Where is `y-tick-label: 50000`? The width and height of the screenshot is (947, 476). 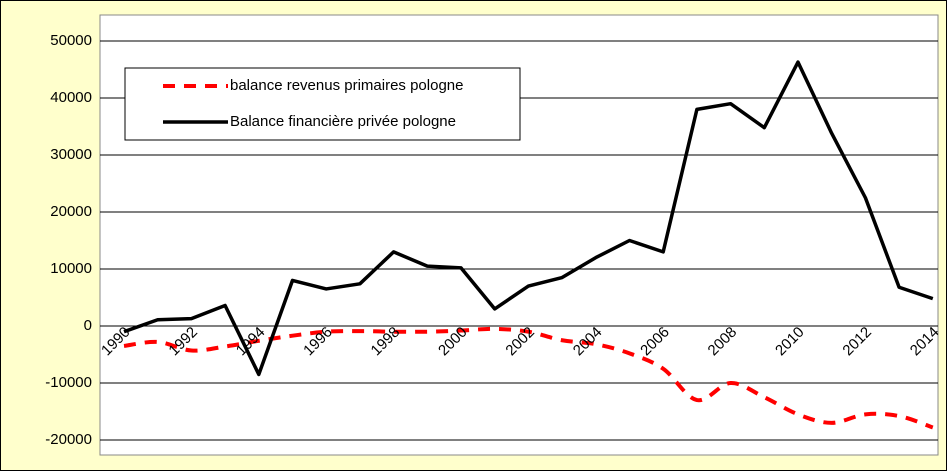 y-tick-label: 50000 is located at coordinates (71, 40).